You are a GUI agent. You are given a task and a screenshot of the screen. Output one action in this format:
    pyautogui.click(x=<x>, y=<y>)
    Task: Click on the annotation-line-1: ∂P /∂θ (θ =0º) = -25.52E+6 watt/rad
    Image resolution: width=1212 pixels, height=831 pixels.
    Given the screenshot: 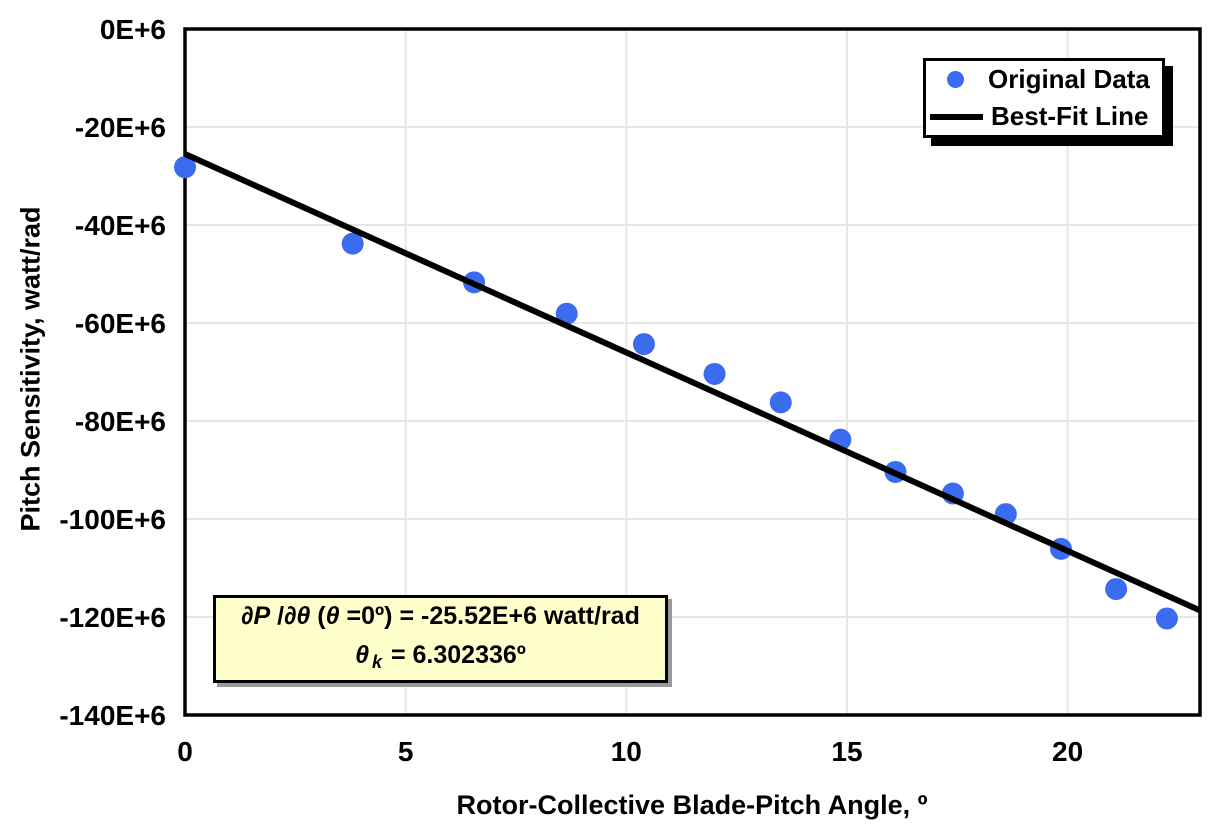 What is the action you would take?
    pyautogui.click(x=440, y=615)
    